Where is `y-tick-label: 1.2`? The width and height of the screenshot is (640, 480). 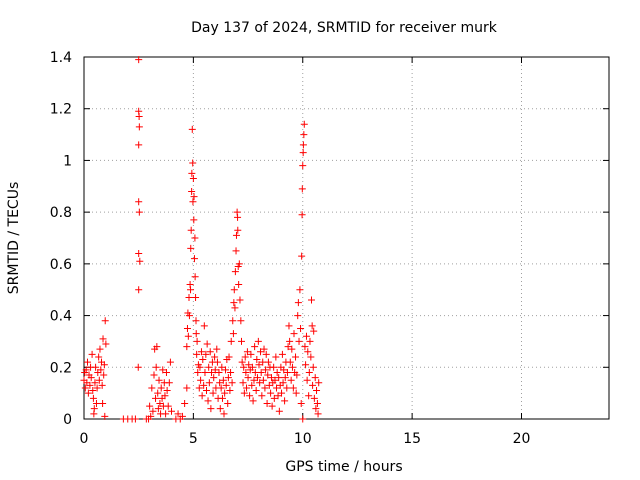 y-tick-label: 1.2 is located at coordinates (61, 110).